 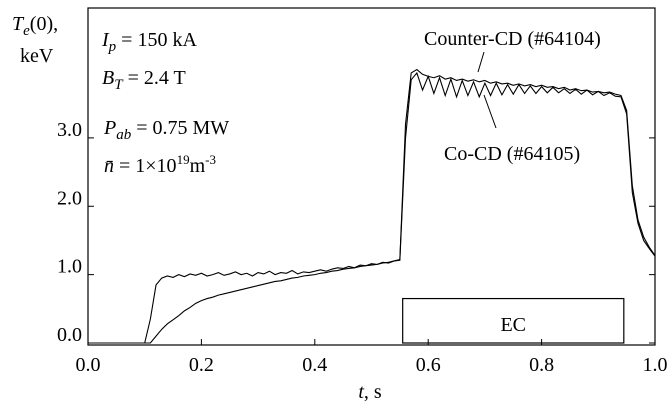 I want to click on text-part: n̄, so click(x=109, y=166).